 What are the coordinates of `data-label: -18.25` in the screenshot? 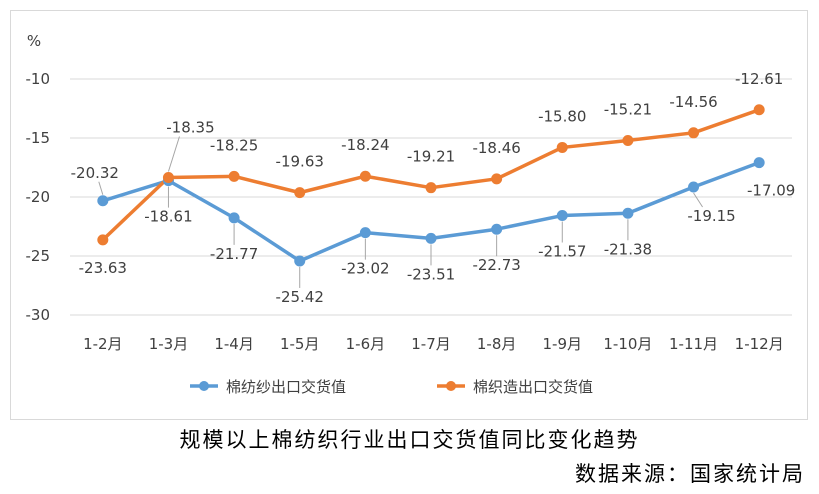 It's located at (234, 145).